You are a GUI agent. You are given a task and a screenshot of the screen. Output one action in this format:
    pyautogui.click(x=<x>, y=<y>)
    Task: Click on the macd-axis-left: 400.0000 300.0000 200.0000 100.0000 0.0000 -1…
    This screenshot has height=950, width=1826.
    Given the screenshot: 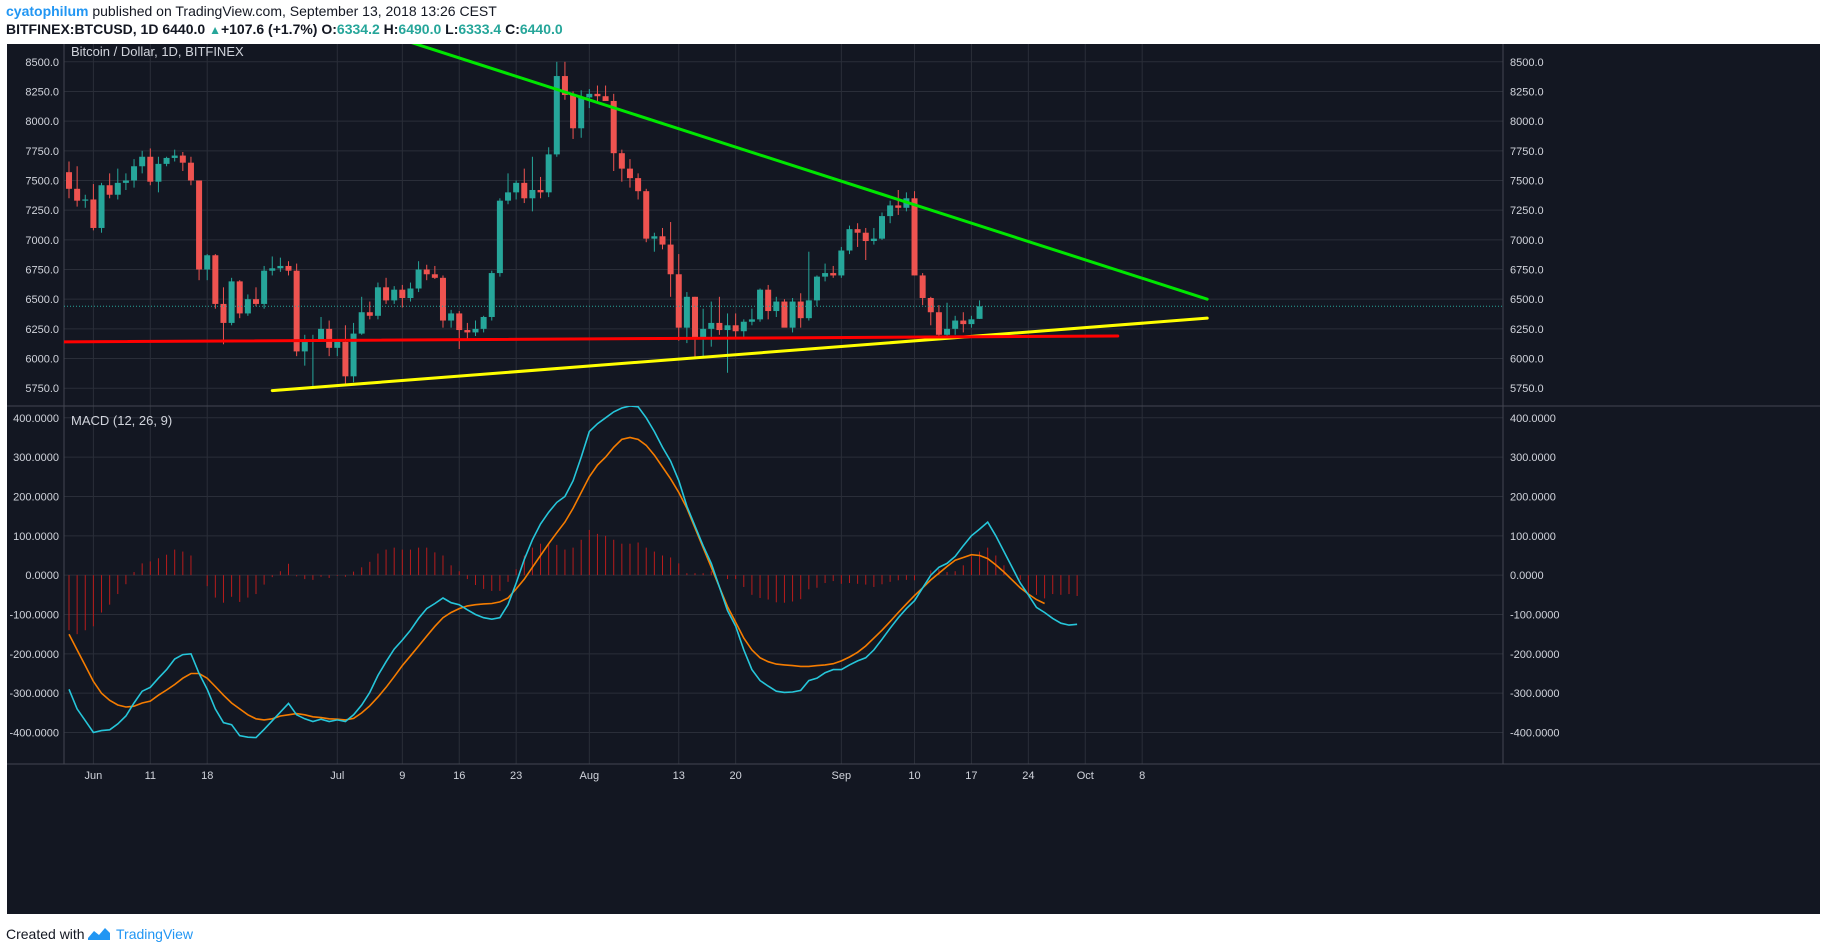 What is the action you would take?
    pyautogui.click(x=34, y=576)
    